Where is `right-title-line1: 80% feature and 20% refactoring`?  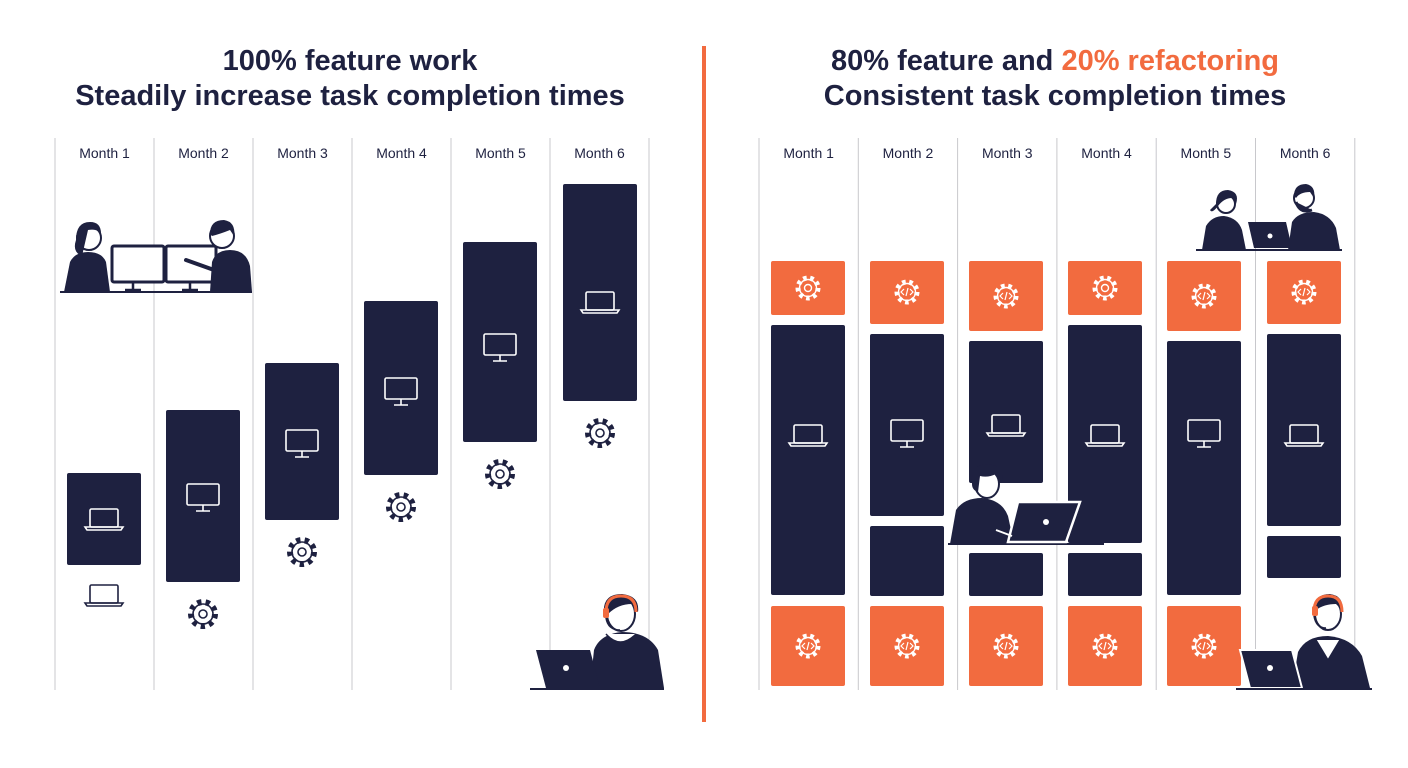
right-title-line1: 80% feature and 20% refactoring is located at coordinates (1055, 61).